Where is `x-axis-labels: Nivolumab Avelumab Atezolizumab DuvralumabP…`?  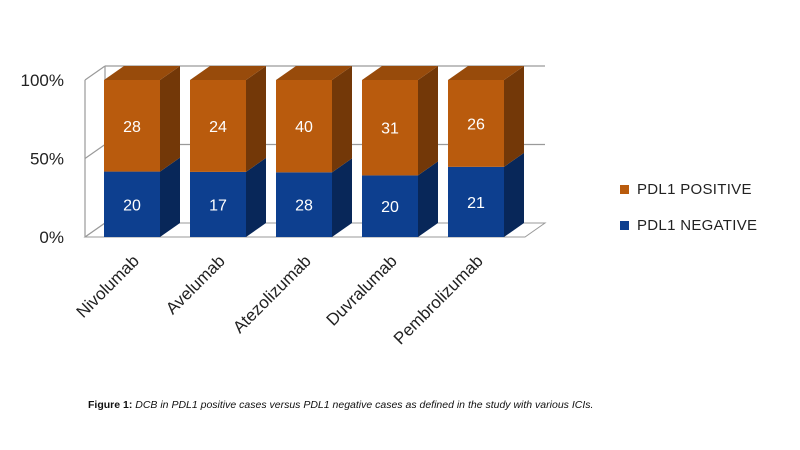 x-axis-labels: Nivolumab Avelumab Atezolizumab DuvralumabP… is located at coordinates (280, 299).